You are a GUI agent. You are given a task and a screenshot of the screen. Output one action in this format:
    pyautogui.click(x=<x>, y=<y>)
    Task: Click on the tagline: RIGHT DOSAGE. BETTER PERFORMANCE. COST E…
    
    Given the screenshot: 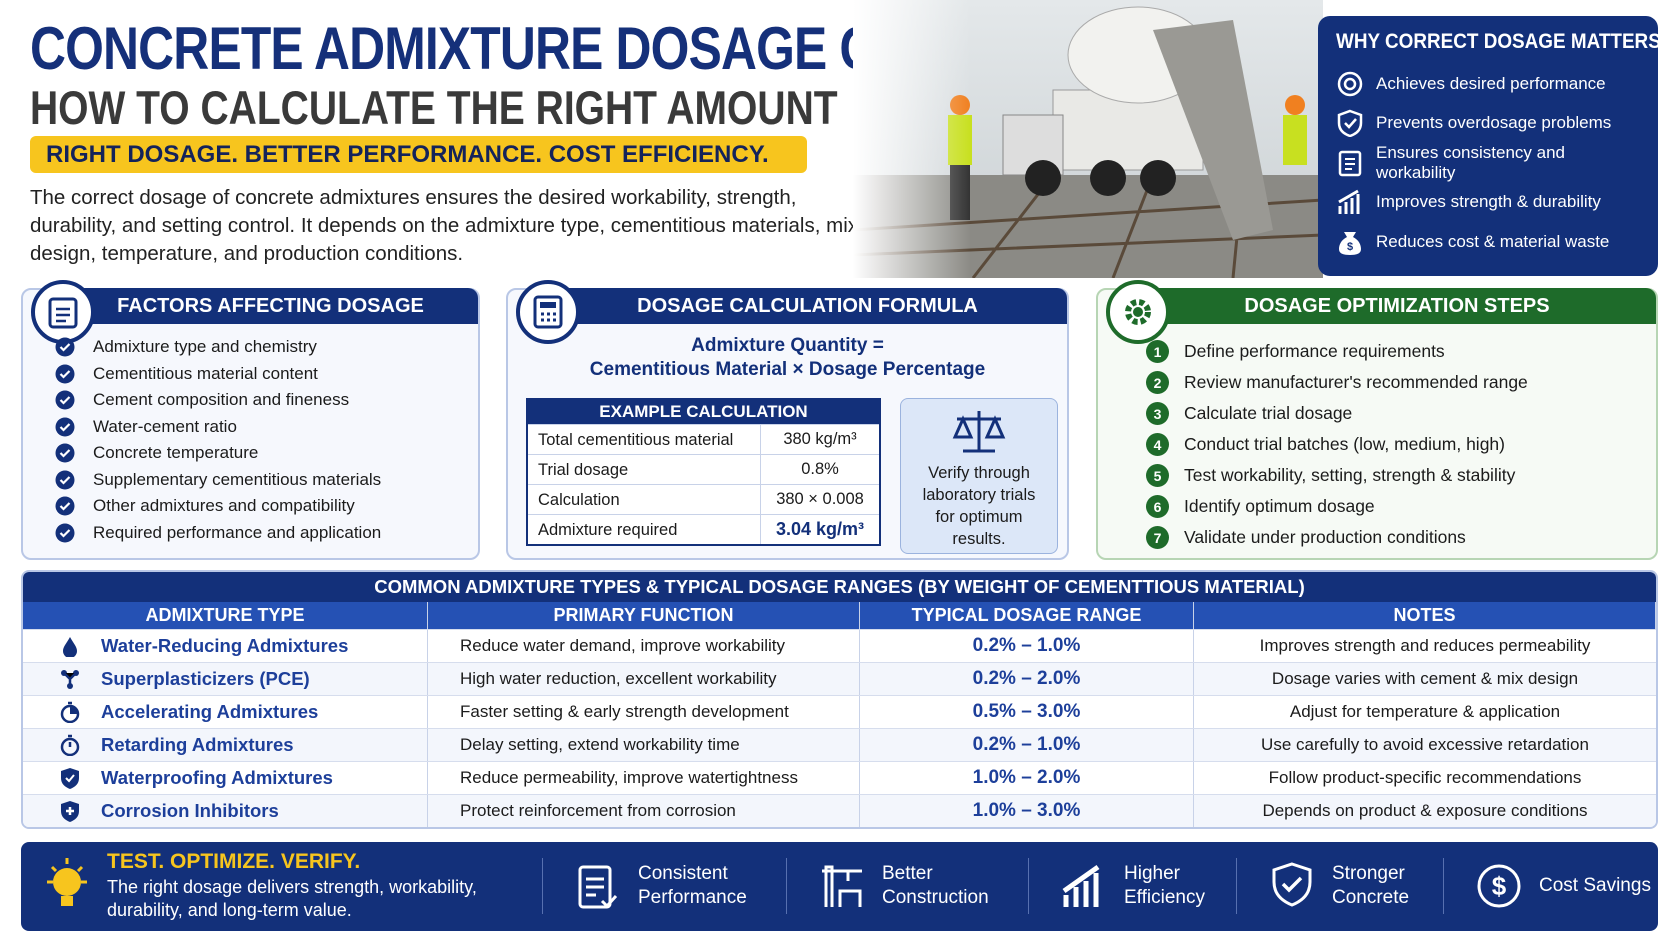 What is the action you would take?
    pyautogui.click(x=418, y=154)
    